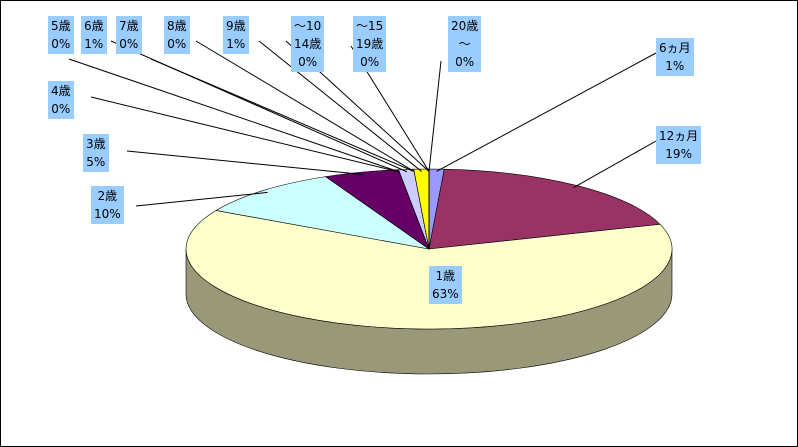 This screenshot has width=798, height=447. What do you see at coordinates (96, 162) in the screenshot?
I see `percent-label: 5%` at bounding box center [96, 162].